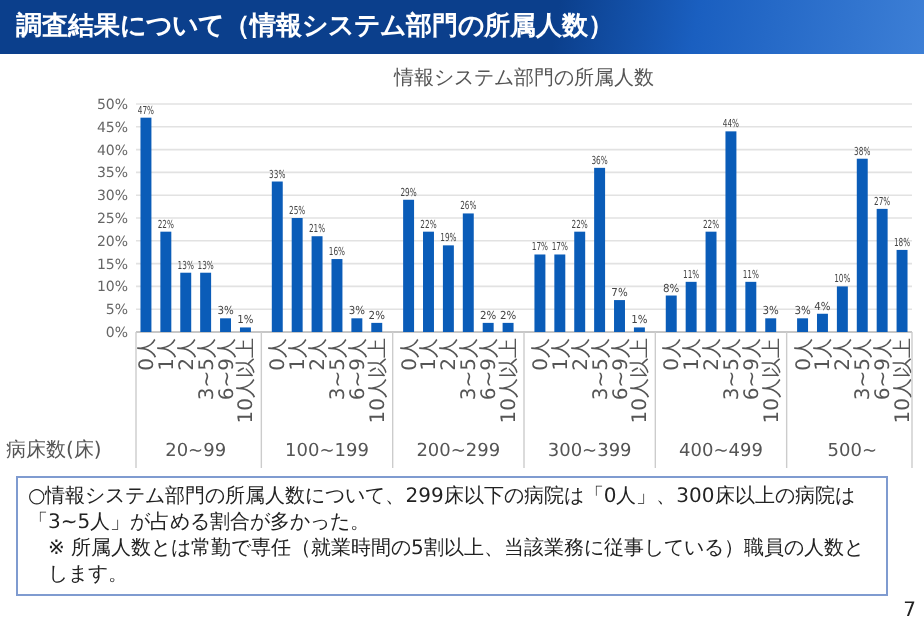  Describe the element at coordinates (852, 452) in the screenshot. I see `text: 500~` at that location.